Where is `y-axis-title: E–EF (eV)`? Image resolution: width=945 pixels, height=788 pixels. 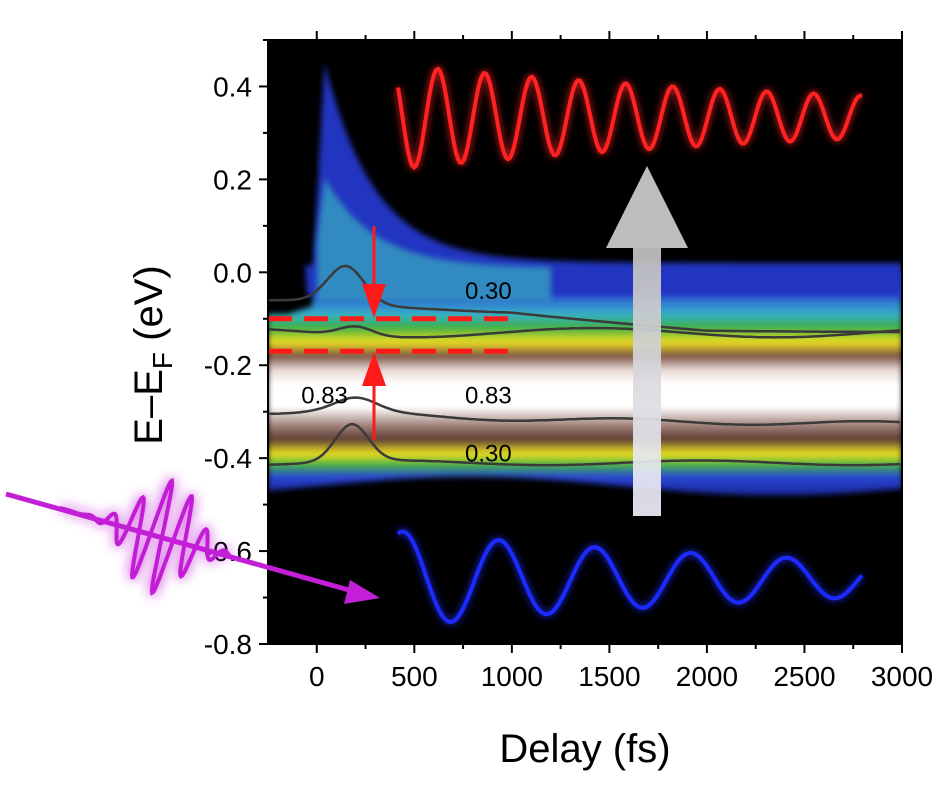
y-axis-title: E–EF (eV) is located at coordinates (152, 354).